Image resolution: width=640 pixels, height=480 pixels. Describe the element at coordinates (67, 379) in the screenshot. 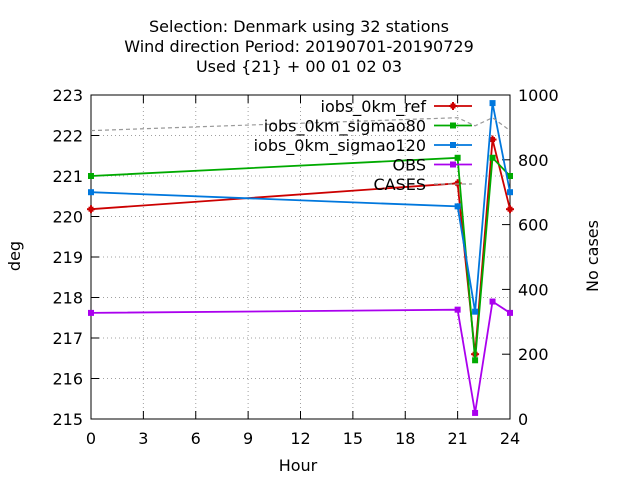

I see `y-tick-label-1: 216` at that location.